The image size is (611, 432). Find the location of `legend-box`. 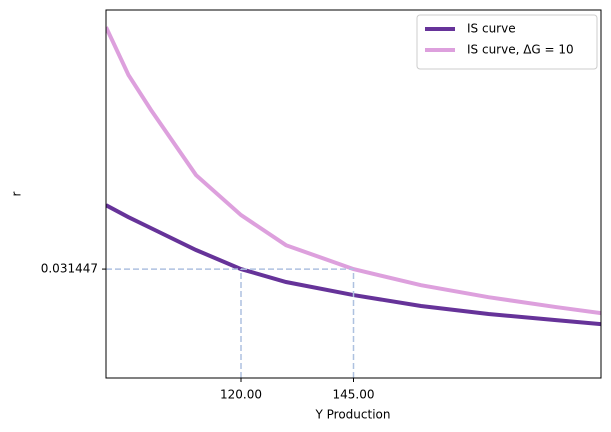

legend-box is located at coordinates (507, 42).